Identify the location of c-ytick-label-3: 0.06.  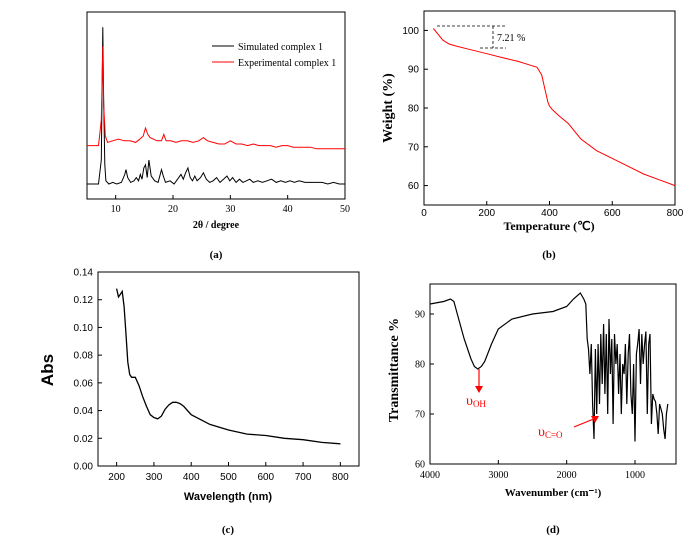
(84, 383).